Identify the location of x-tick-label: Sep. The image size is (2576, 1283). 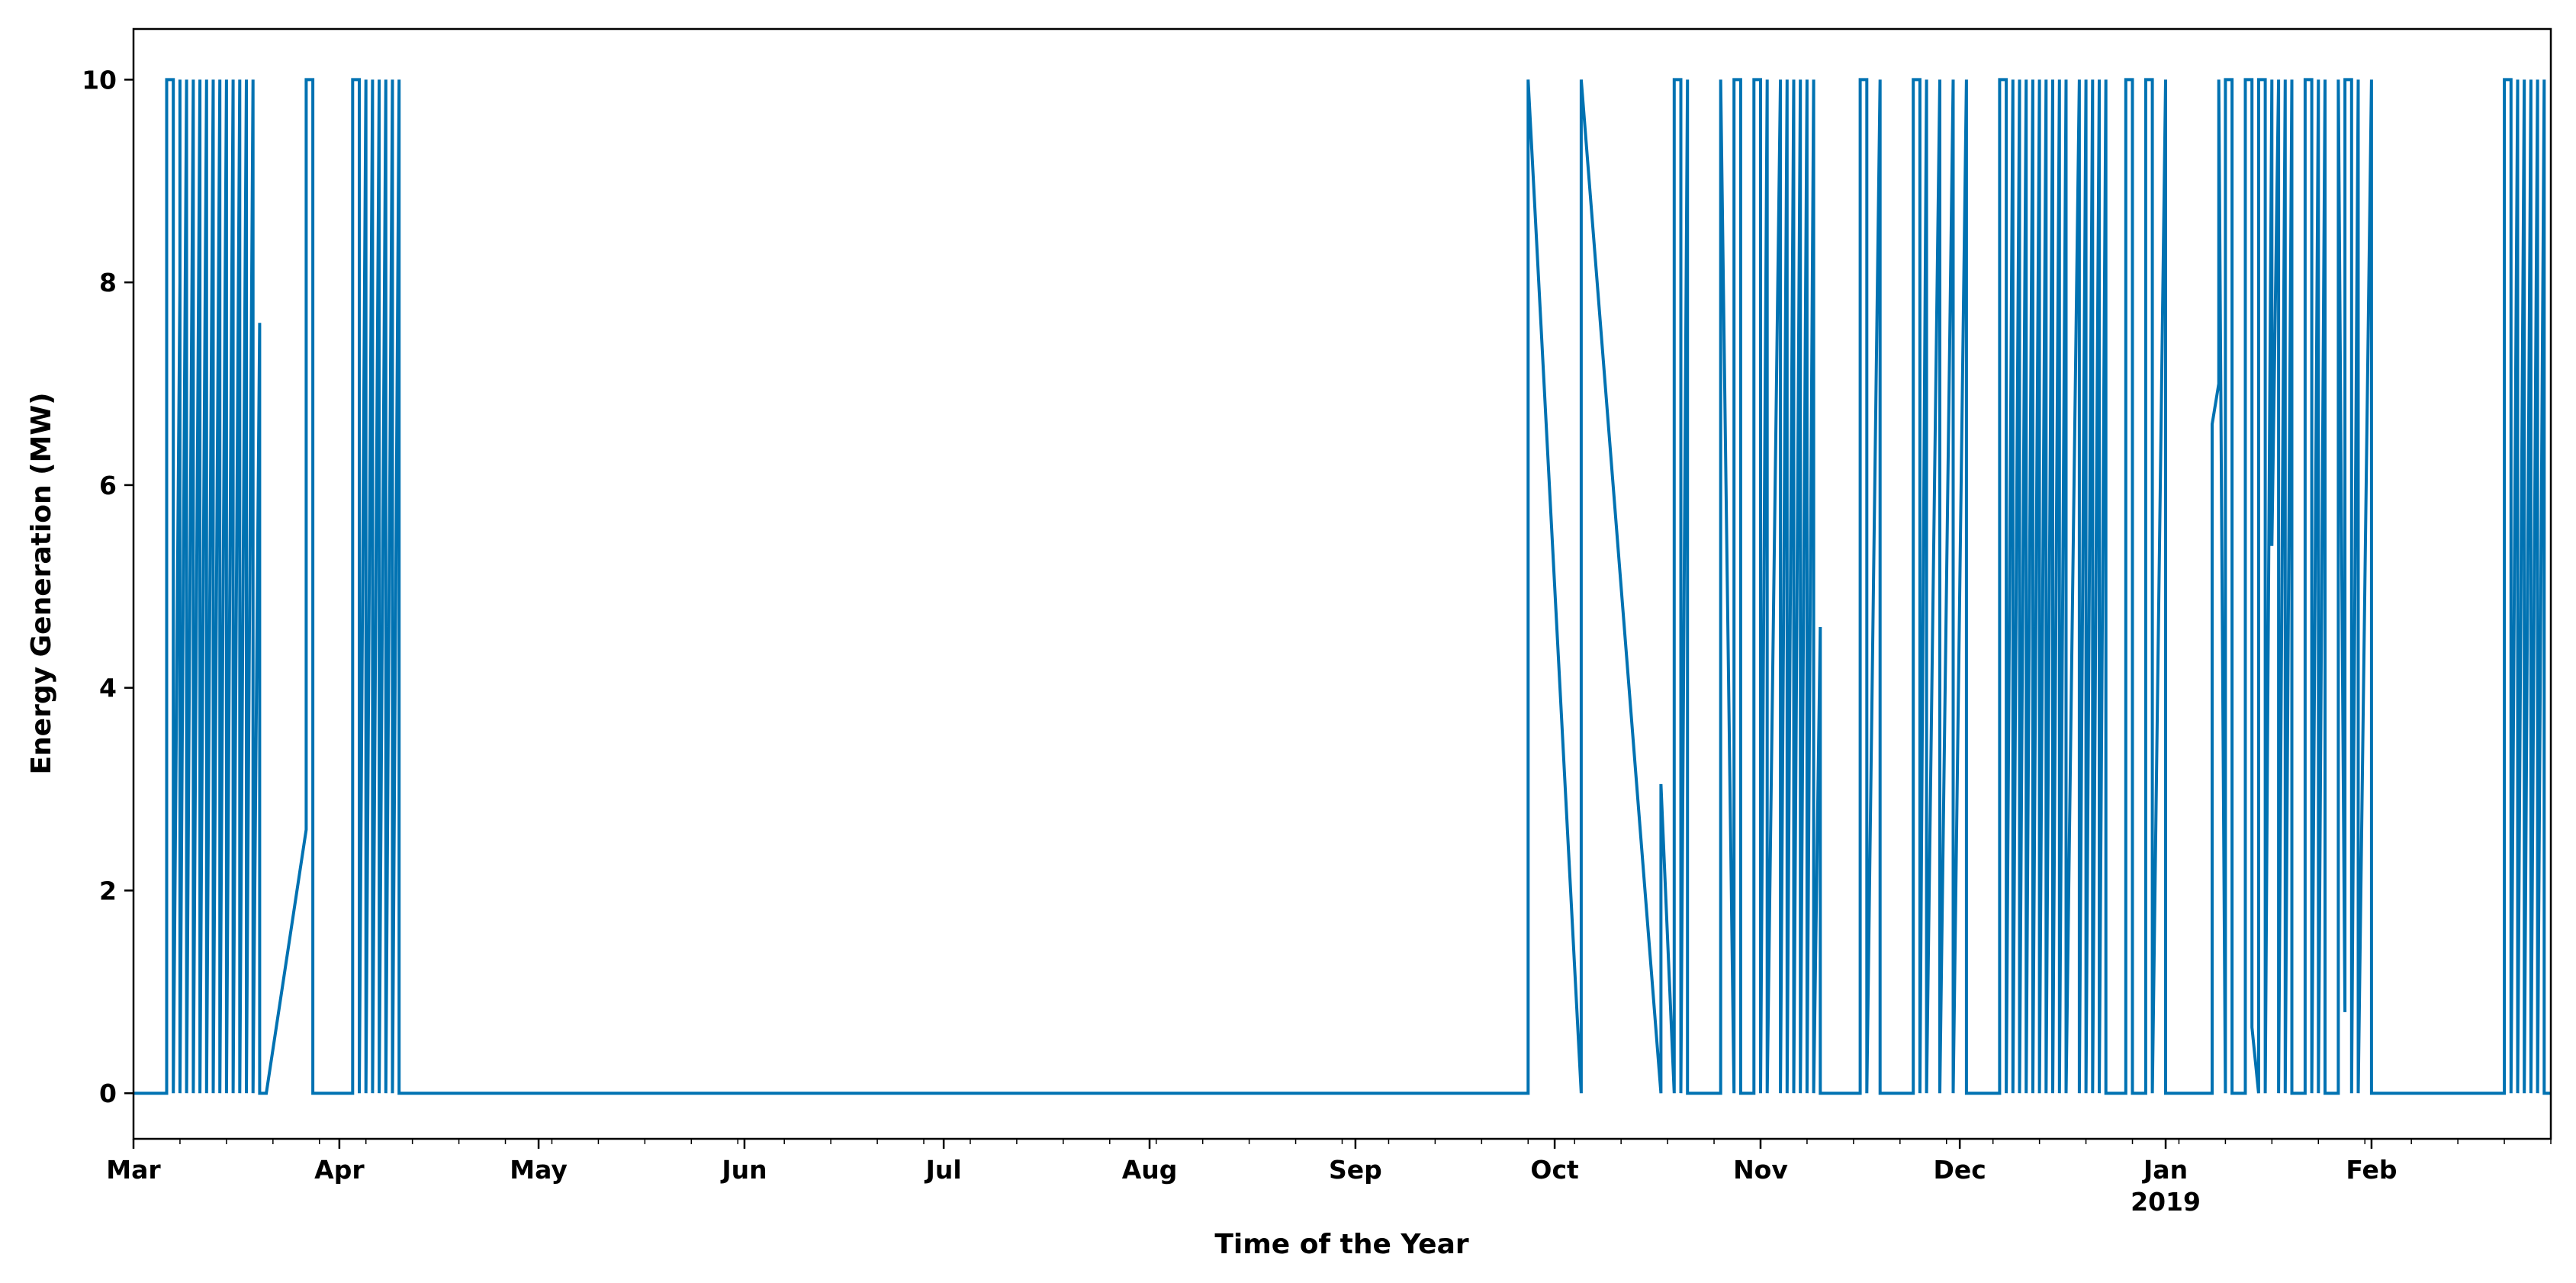
(1355, 1170).